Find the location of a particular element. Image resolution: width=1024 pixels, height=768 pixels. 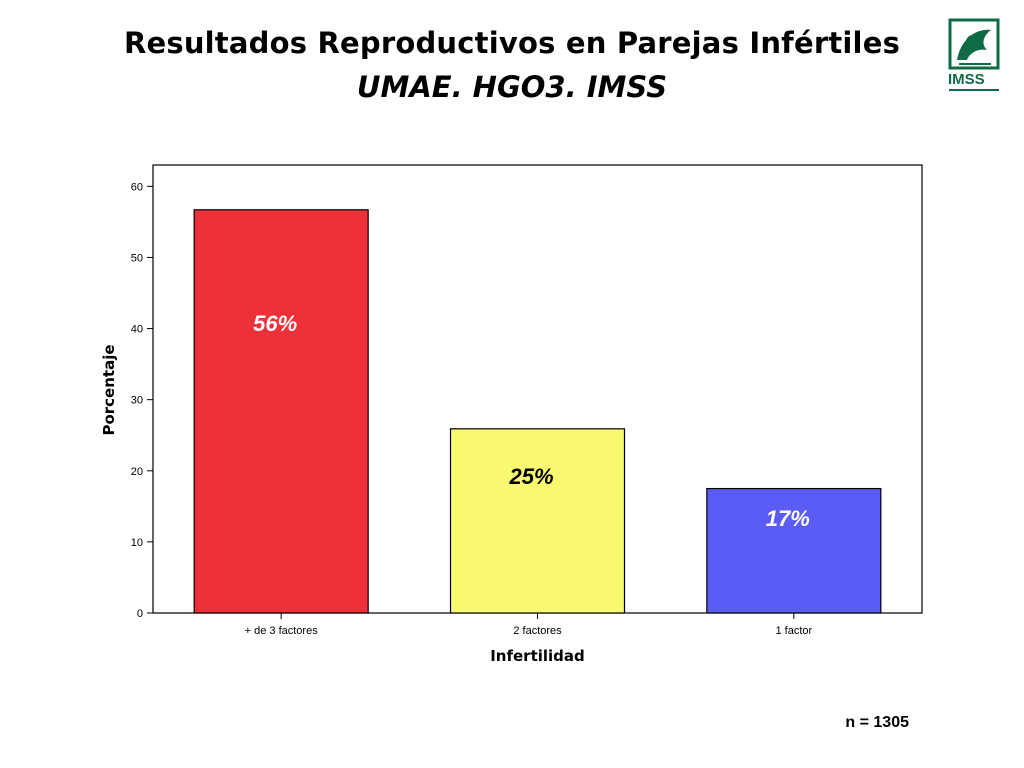

logo-text: IMSS is located at coordinates (966, 79).